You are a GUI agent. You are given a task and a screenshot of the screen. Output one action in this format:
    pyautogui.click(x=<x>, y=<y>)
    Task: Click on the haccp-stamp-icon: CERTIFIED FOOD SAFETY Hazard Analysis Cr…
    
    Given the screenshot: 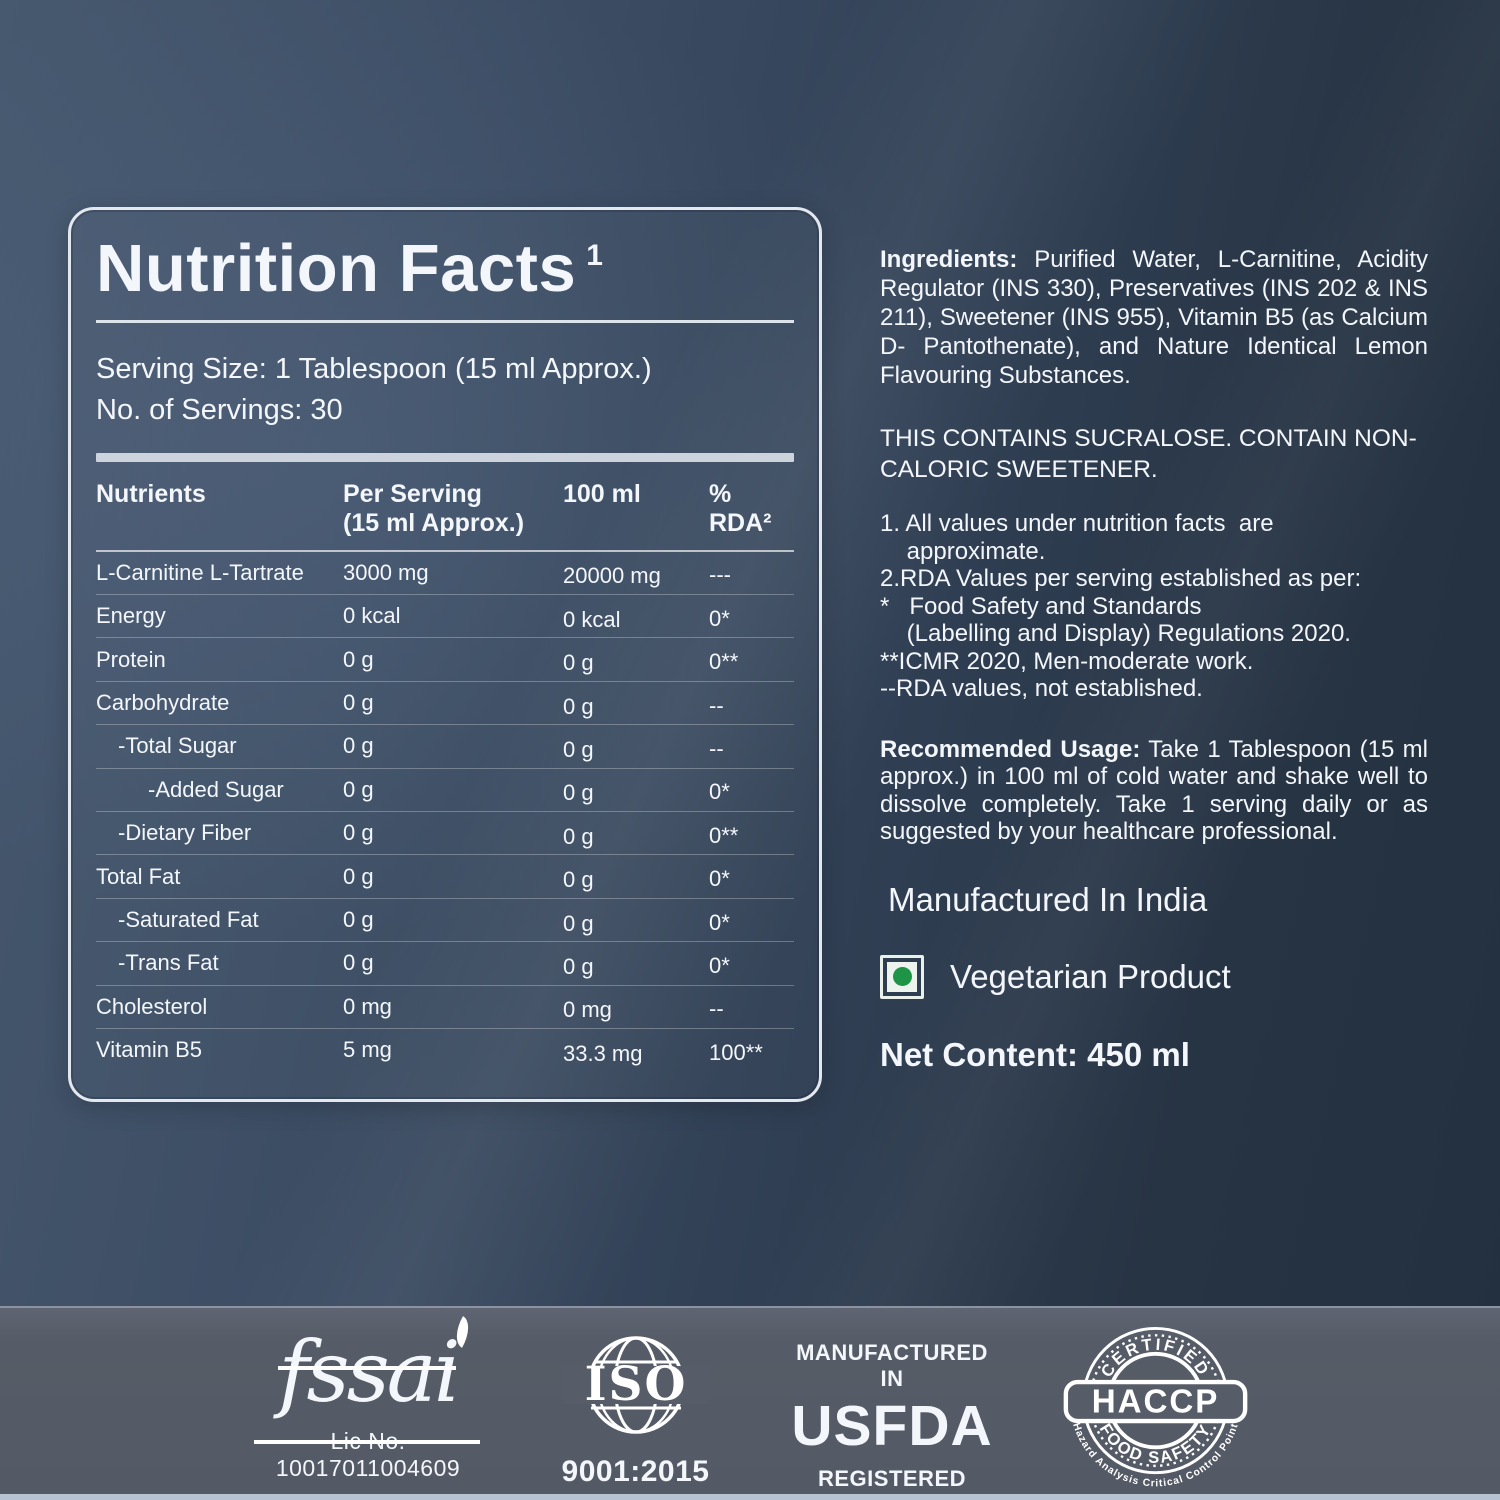 What is the action you would take?
    pyautogui.click(x=1155, y=1408)
    